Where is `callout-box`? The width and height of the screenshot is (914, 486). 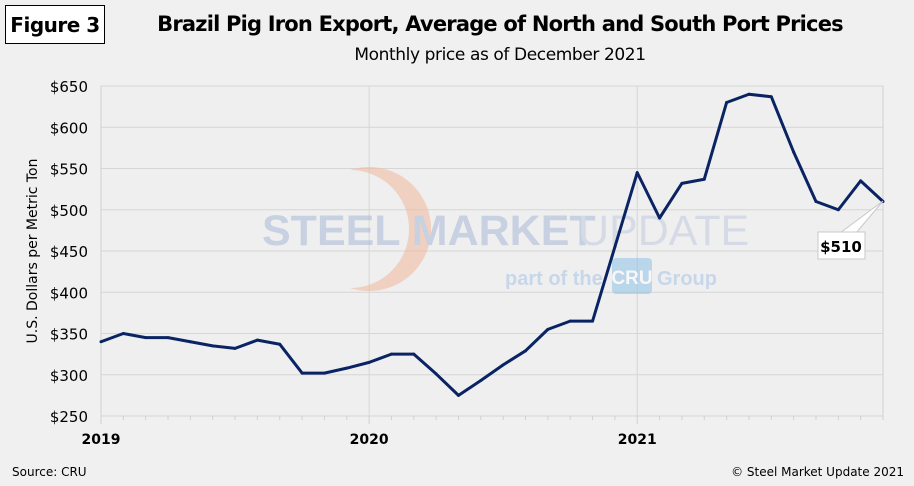
callout-box is located at coordinates (841, 245).